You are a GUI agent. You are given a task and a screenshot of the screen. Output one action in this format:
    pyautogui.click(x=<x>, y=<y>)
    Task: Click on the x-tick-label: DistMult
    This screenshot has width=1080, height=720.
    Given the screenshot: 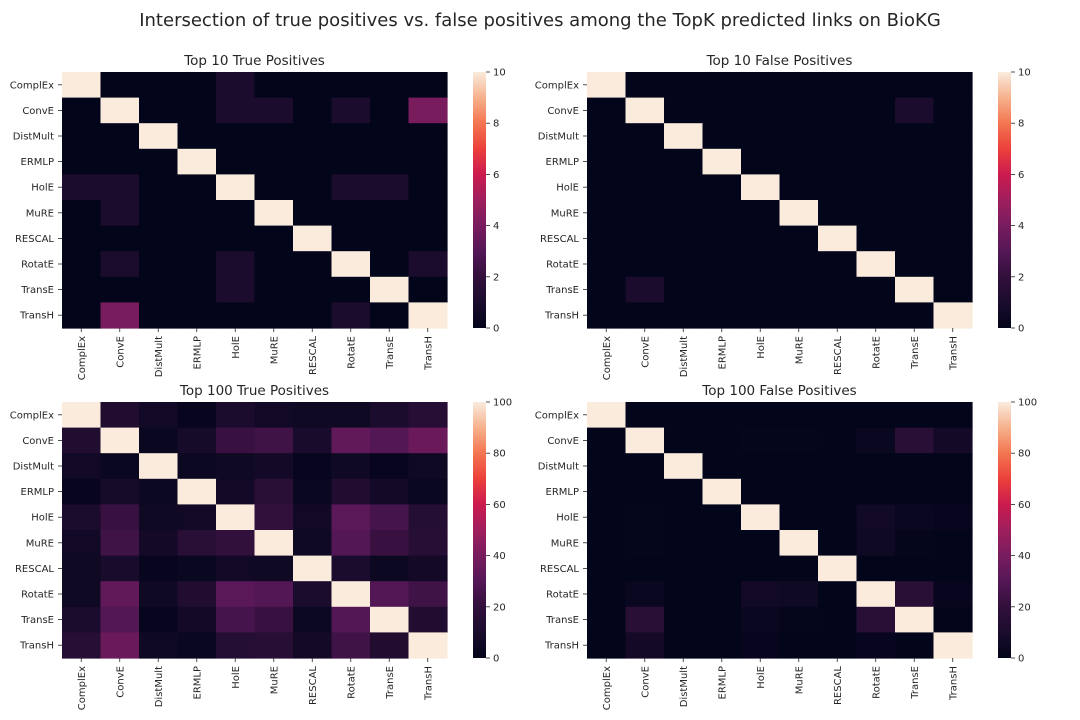 What is the action you would take?
    pyautogui.click(x=159, y=686)
    